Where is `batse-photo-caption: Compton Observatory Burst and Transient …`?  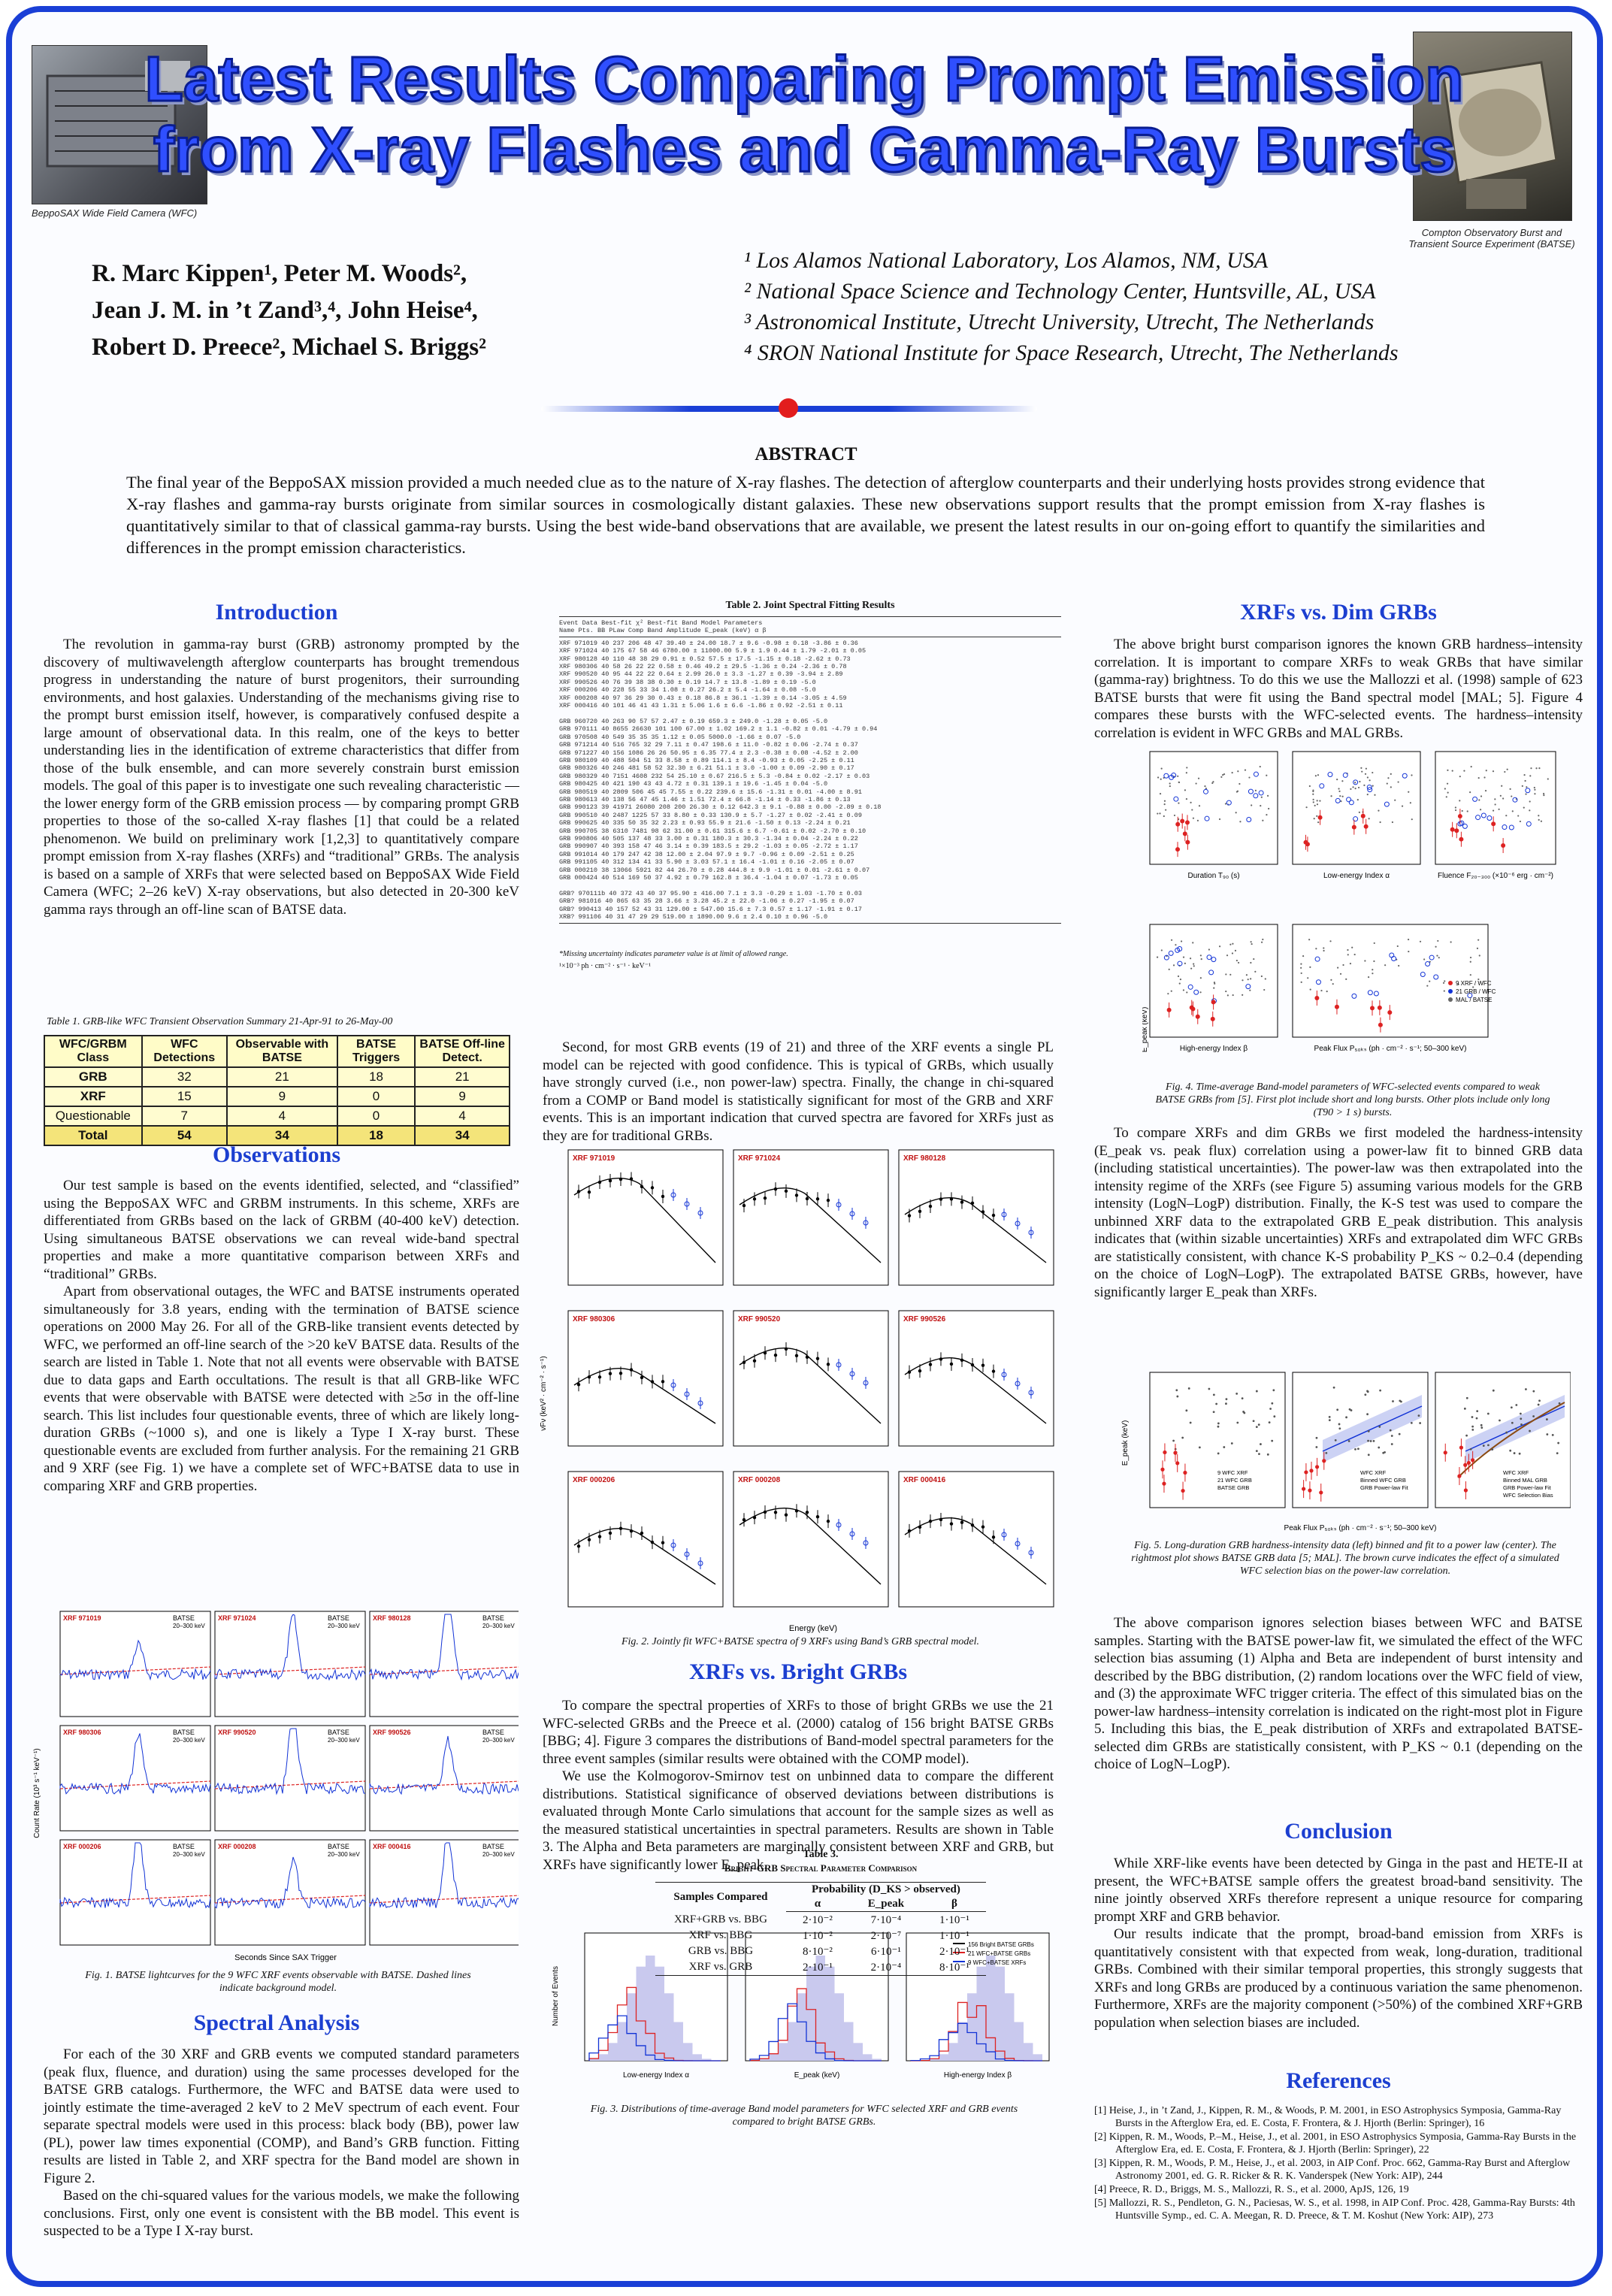 batse-photo-caption: Compton Observatory Burst and Transient … is located at coordinates (1491, 238).